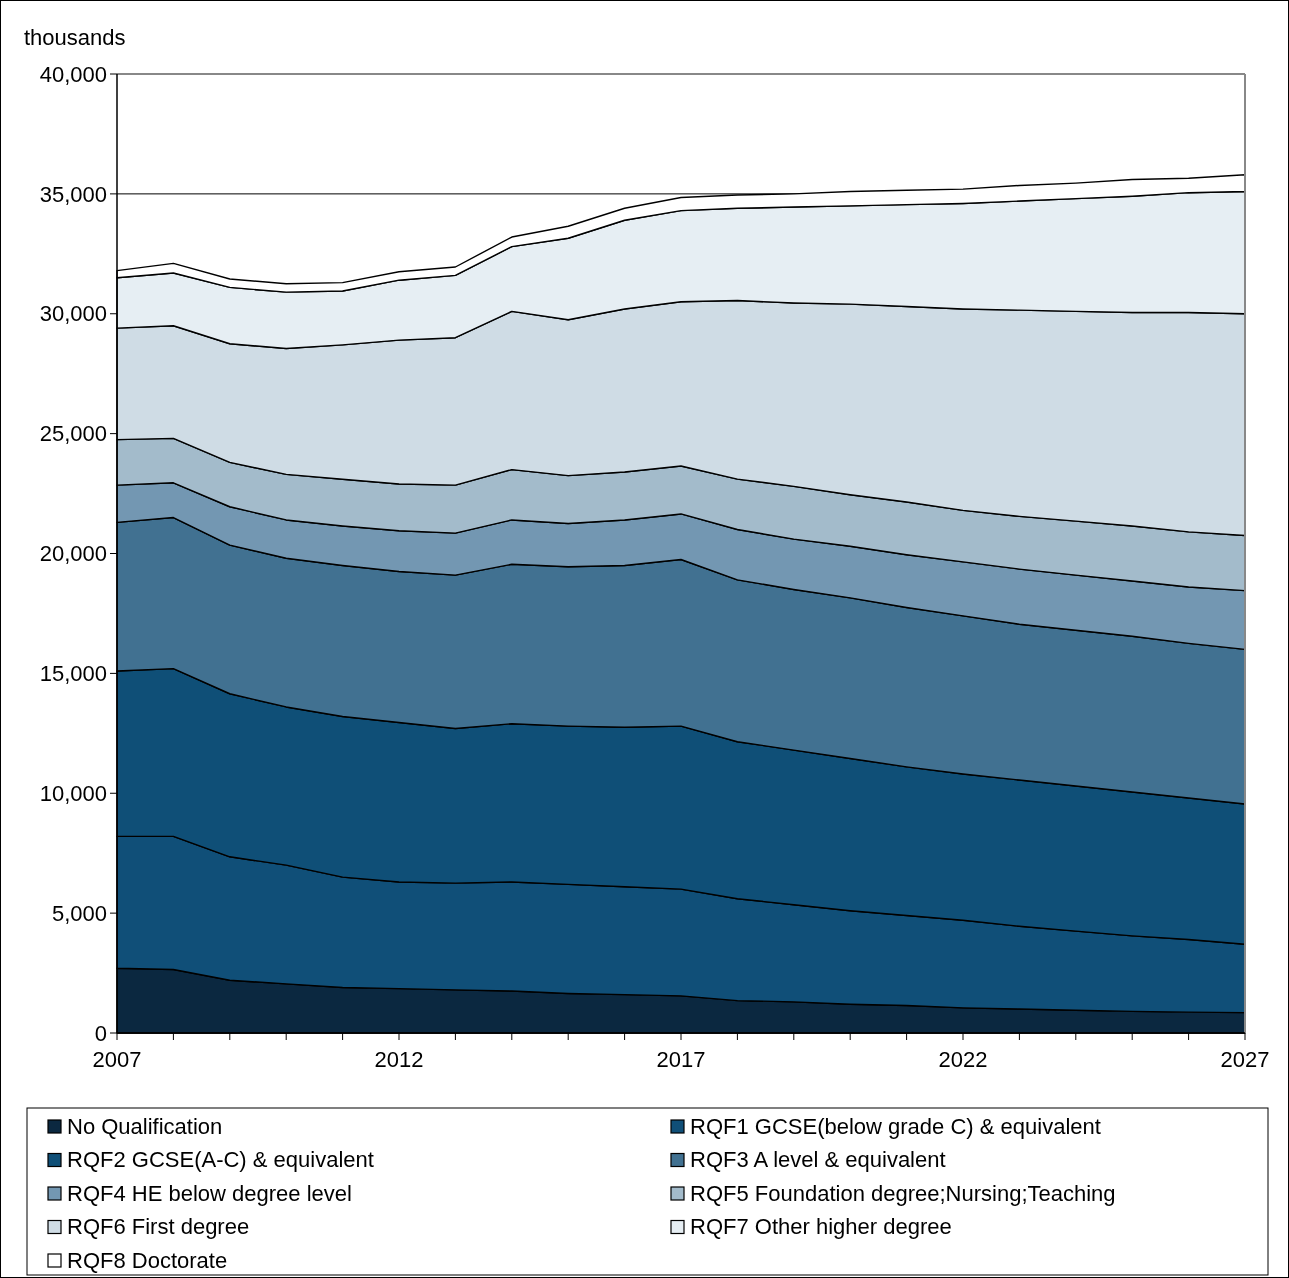 The height and width of the screenshot is (1278, 1289). Describe the element at coordinates (818, 1160) in the screenshot. I see `legend-label: RQF3 A level & equivalent` at that location.